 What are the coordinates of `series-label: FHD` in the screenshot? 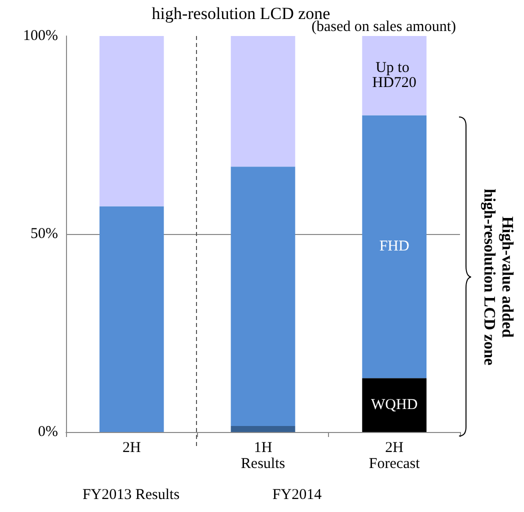 It's located at (394, 246).